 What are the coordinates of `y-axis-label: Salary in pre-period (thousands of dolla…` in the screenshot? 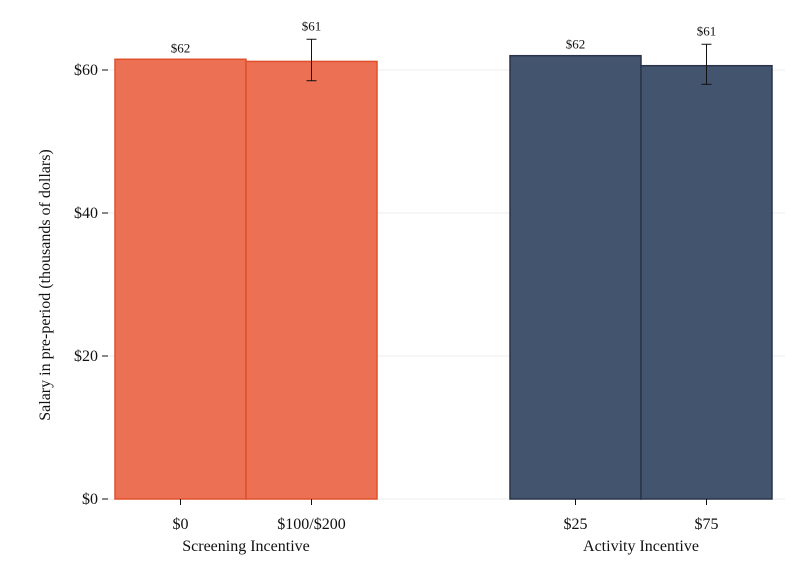 It's located at (45, 284).